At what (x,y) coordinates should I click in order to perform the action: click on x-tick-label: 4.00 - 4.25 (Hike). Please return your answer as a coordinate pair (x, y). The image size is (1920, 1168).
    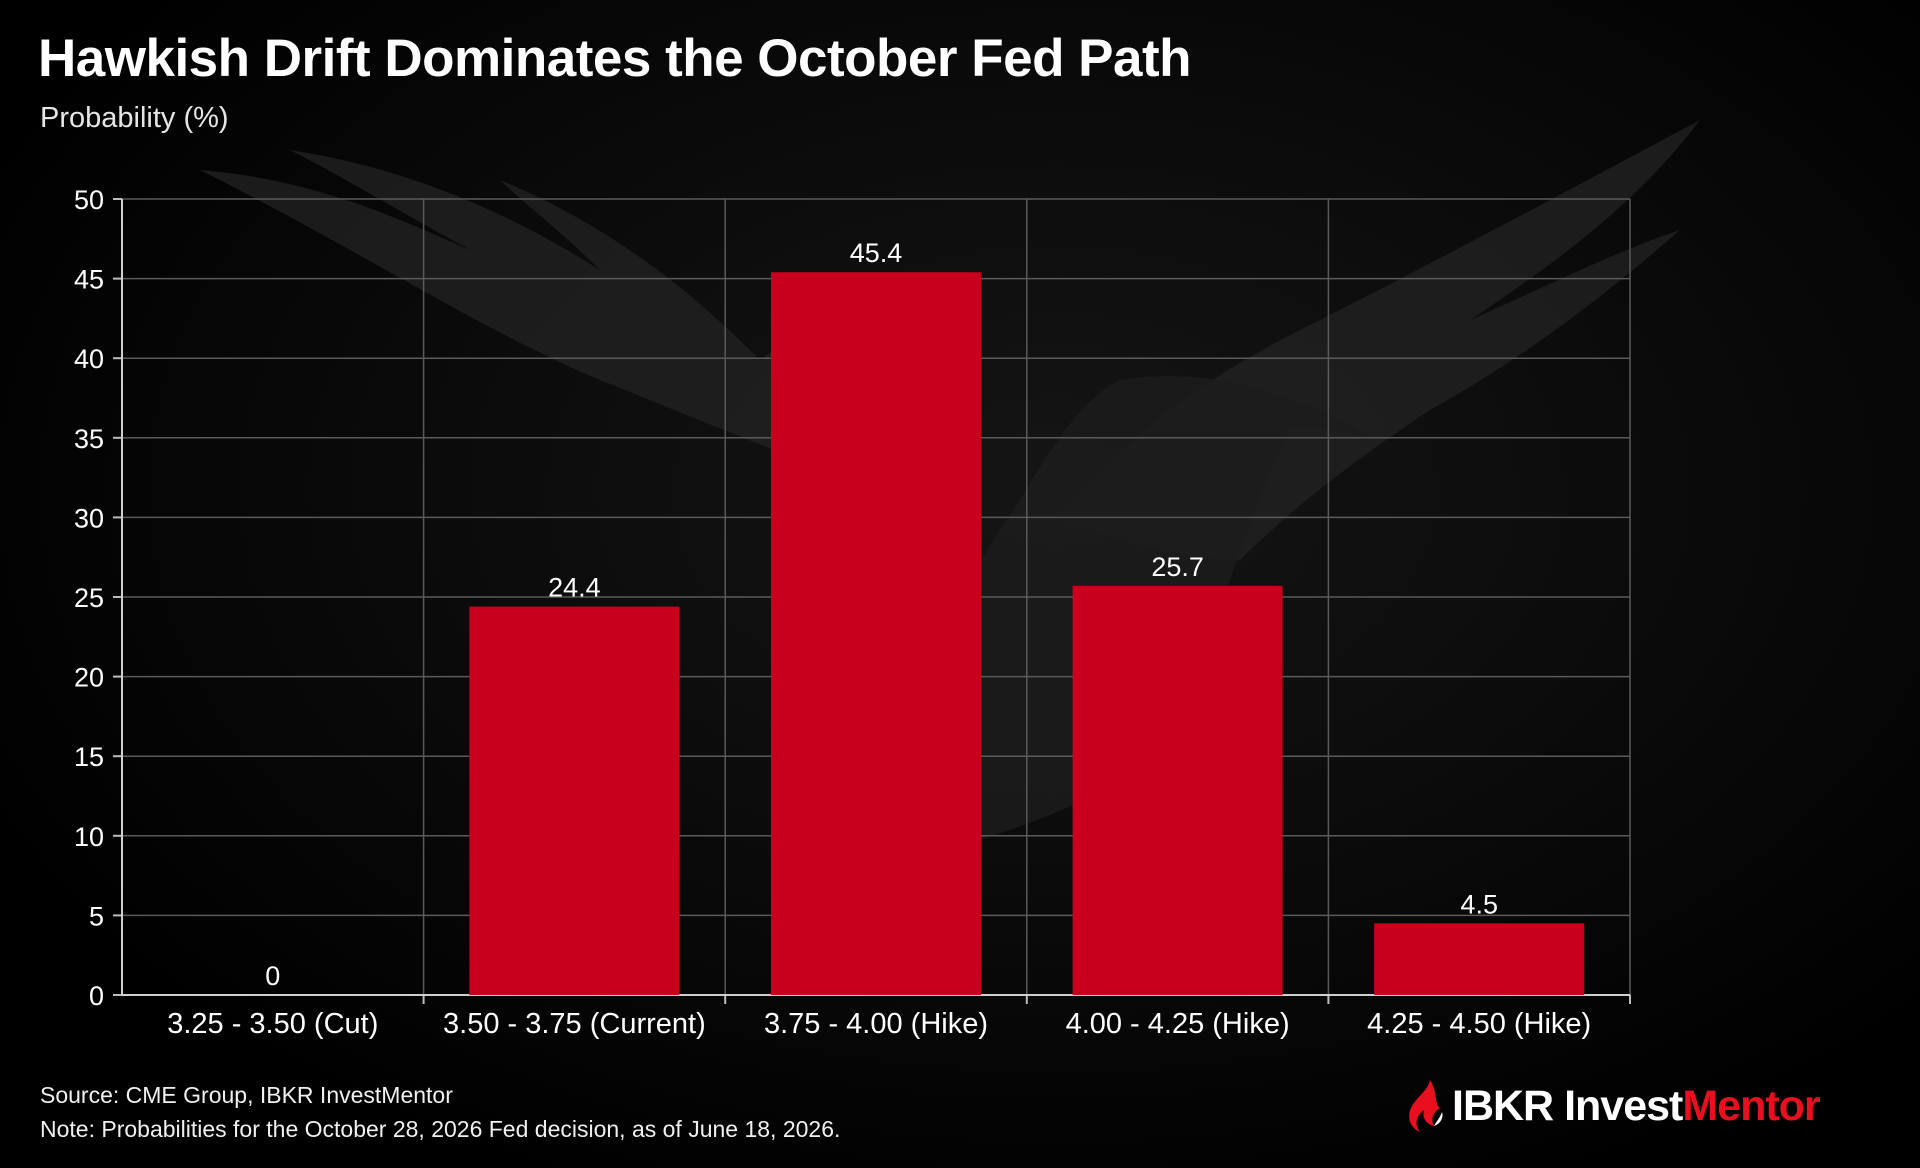
    Looking at the image, I should click on (1178, 1024).